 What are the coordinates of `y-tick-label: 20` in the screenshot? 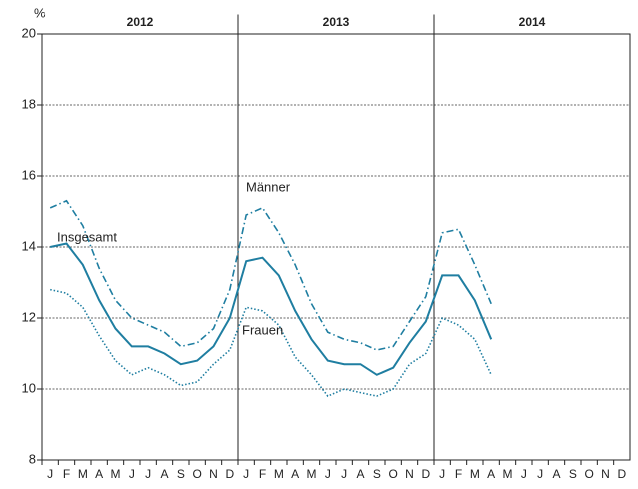 It's located at (29, 32).